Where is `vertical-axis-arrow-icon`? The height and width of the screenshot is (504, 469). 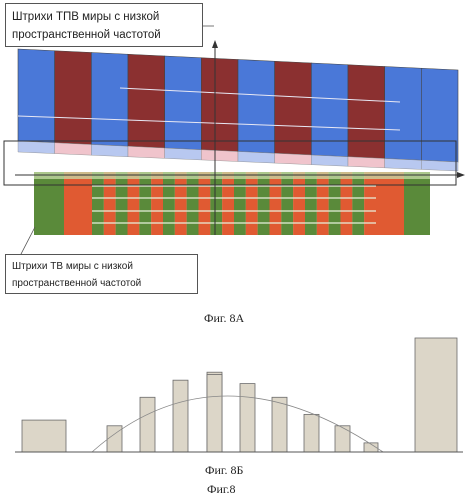 vertical-axis-arrow-icon is located at coordinates (215, 44).